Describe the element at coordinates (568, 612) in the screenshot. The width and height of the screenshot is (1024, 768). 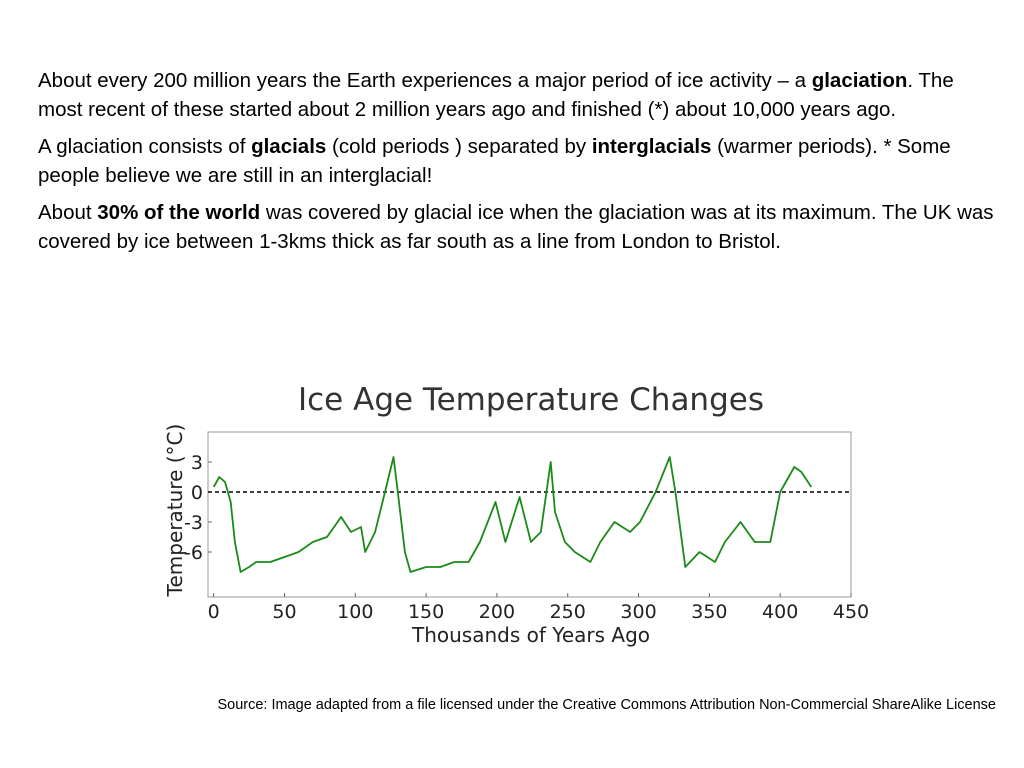
I see `x-tick-label: 250` at that location.